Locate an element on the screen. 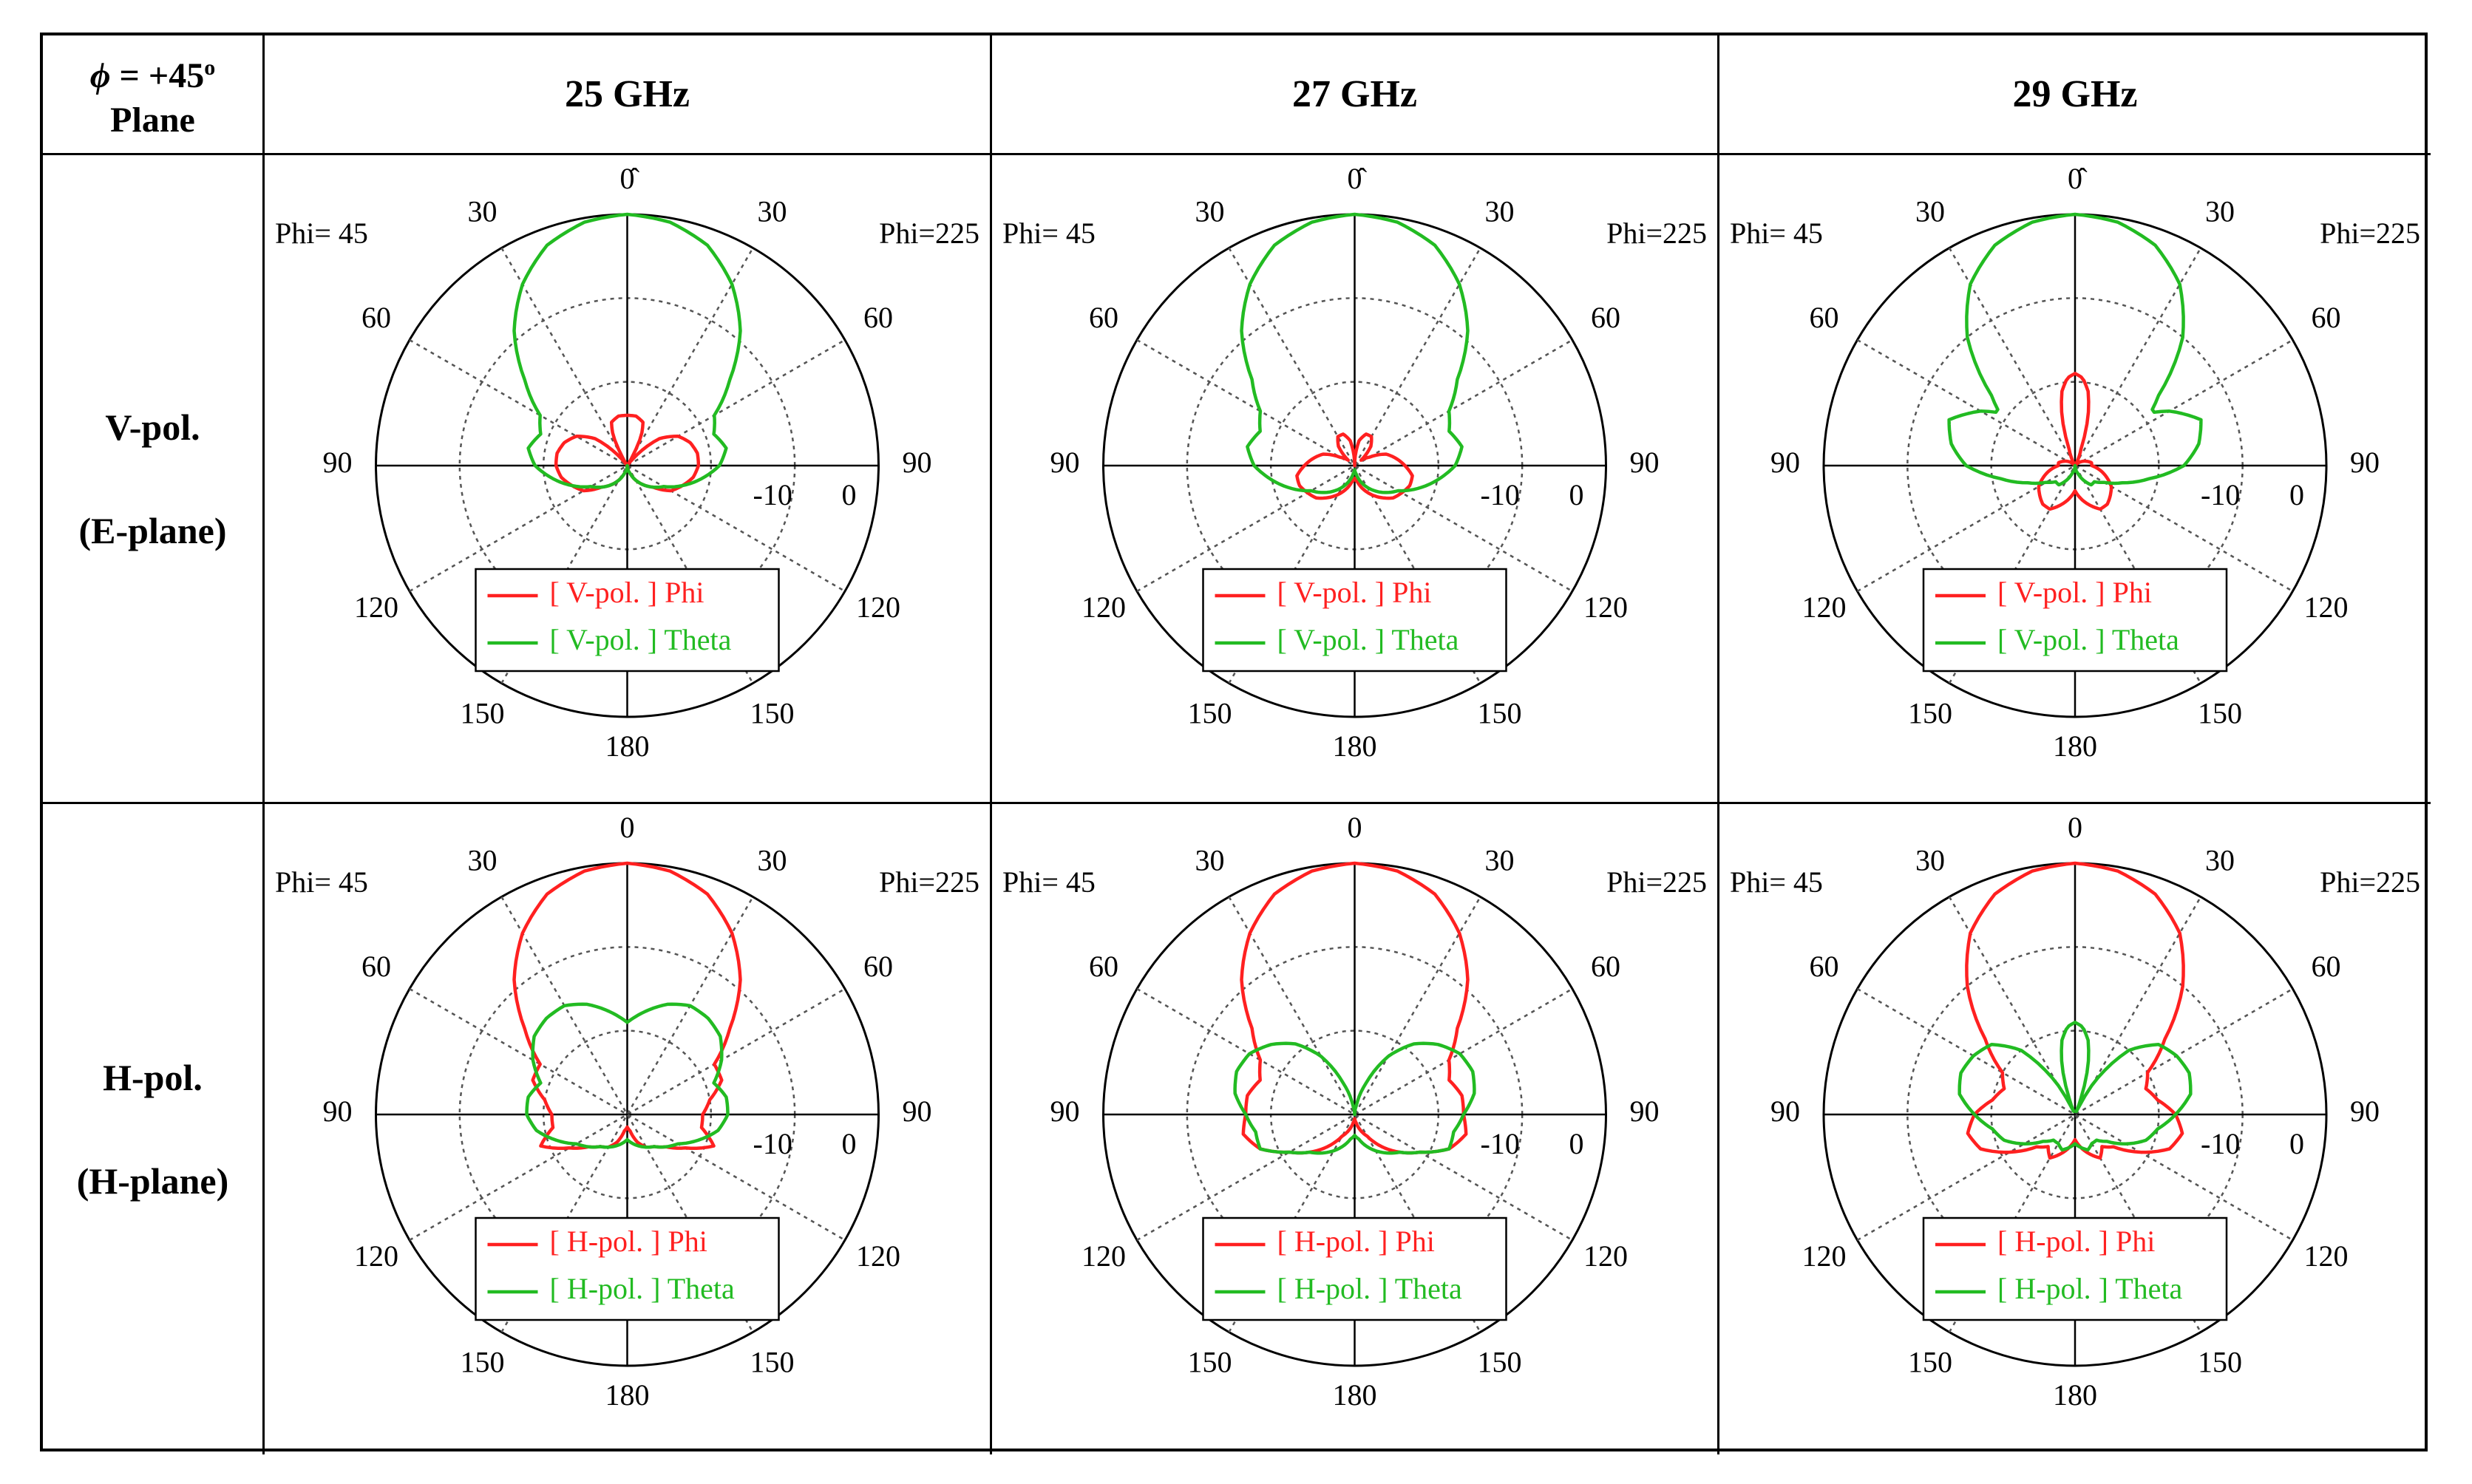 The width and height of the screenshot is (2472, 1484). row-header-vpol-line1: V-pol. is located at coordinates (152, 427).